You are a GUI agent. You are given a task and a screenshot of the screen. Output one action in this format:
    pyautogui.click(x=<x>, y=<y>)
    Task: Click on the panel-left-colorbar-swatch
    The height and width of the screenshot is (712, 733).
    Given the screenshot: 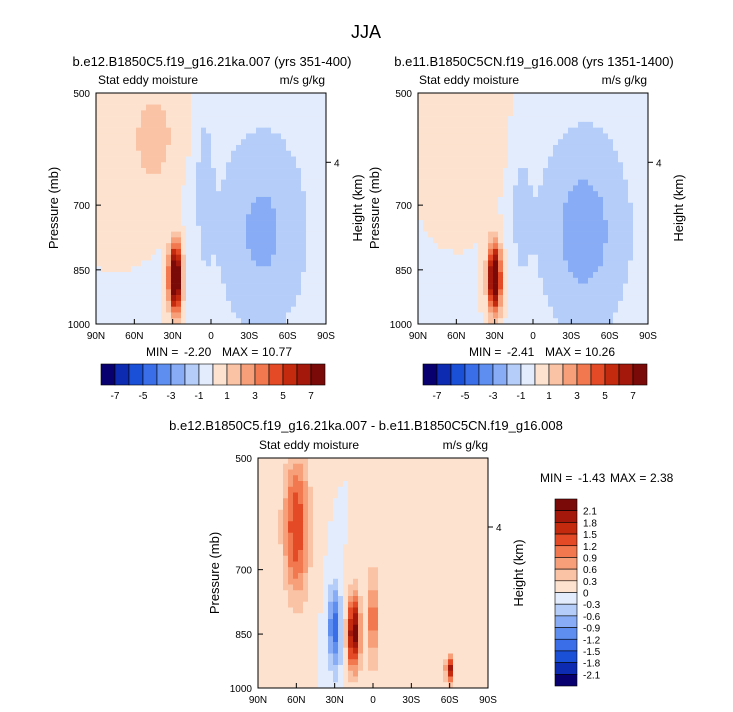 What is the action you would take?
    pyautogui.click(x=108, y=374)
    